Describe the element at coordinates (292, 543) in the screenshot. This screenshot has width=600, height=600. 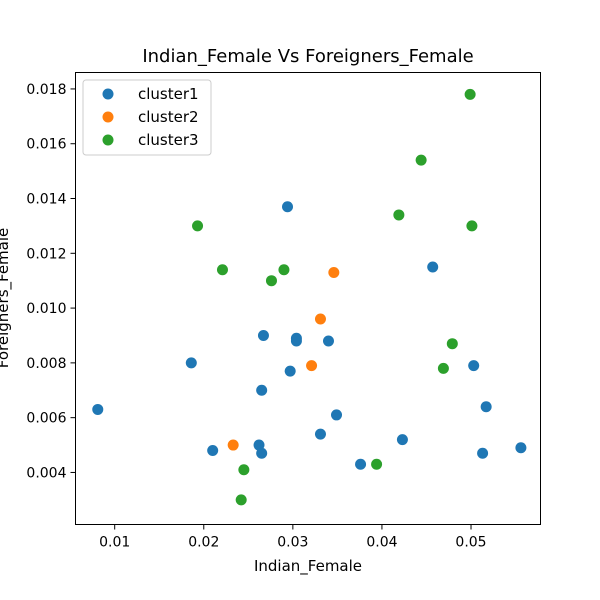
I see `x-tick-label: 0.03` at that location.